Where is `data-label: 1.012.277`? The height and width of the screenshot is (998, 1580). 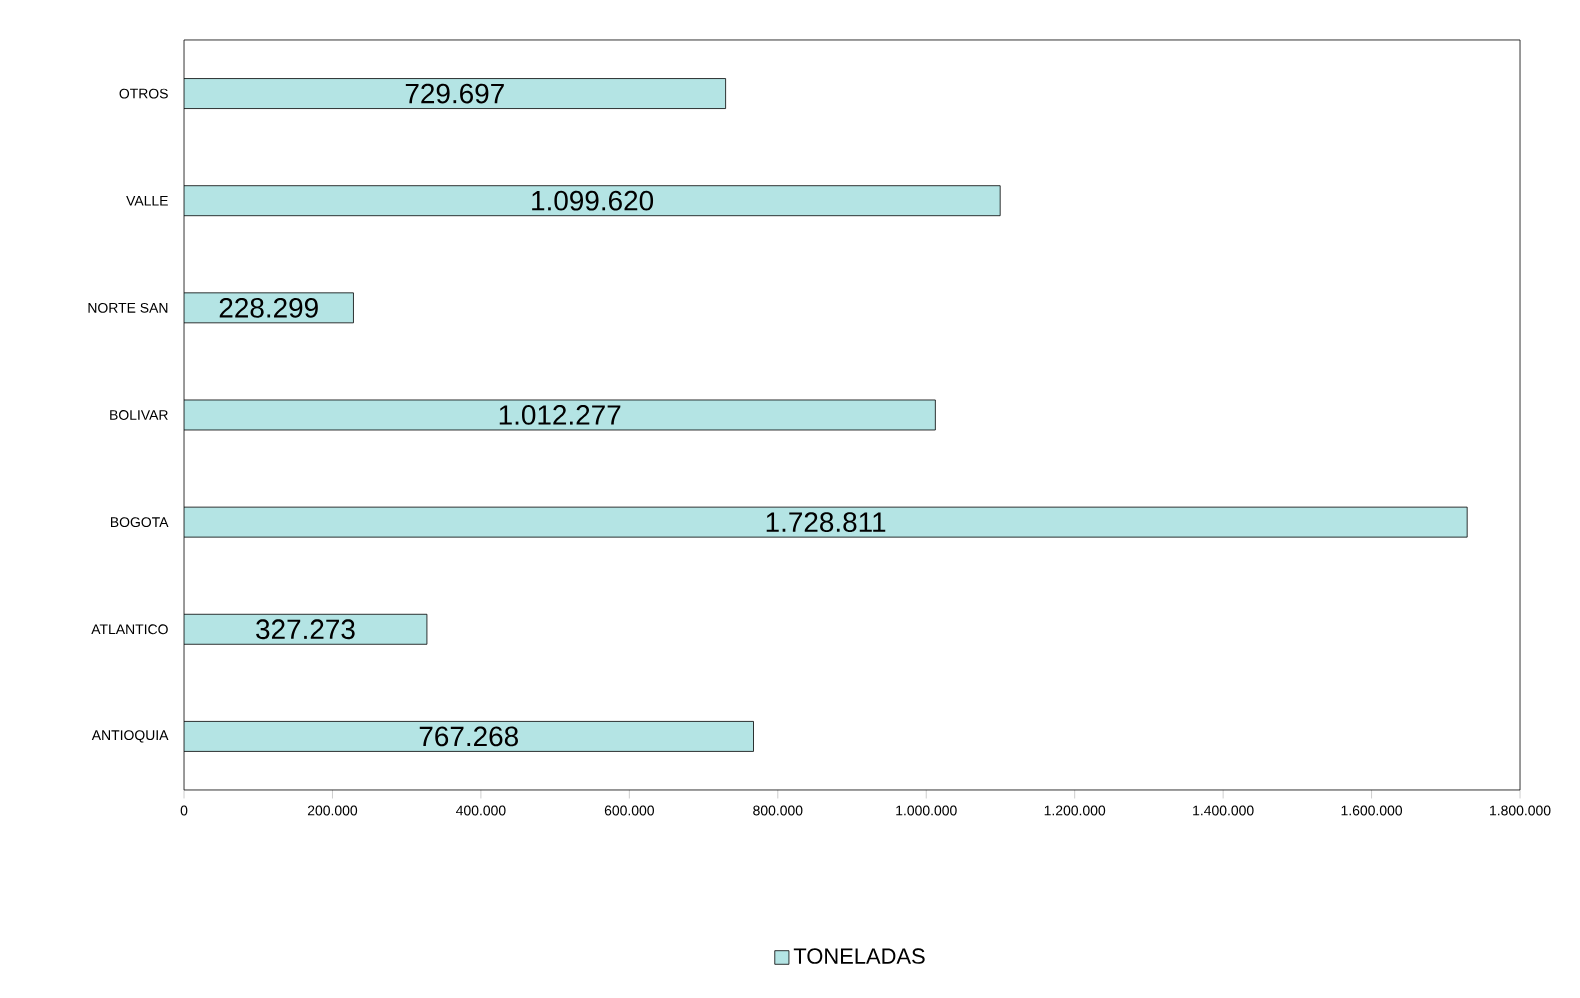 data-label: 1.012.277 is located at coordinates (560, 415).